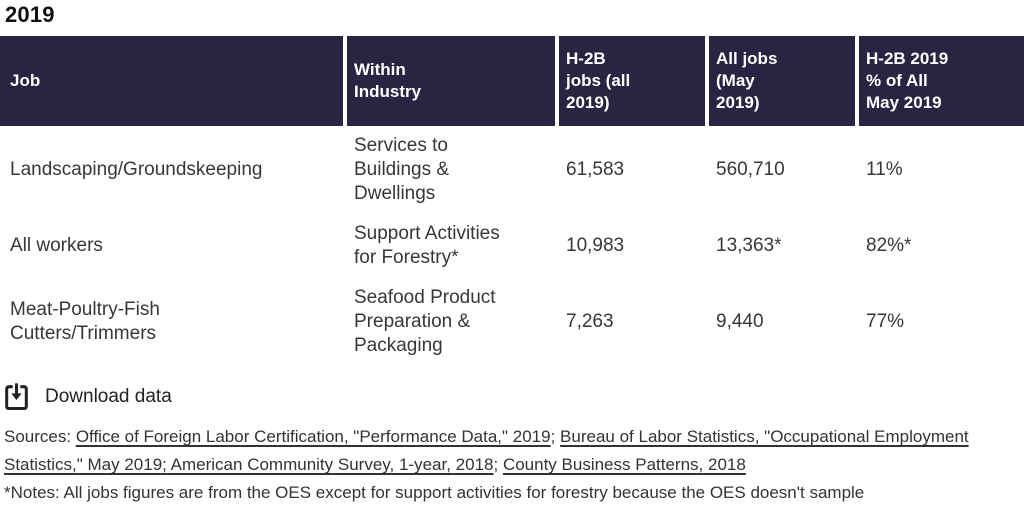 The image size is (1024, 512). Describe the element at coordinates (624, 464) in the screenshot. I see `source-link-cbp: County Business Patterns, 2018` at that location.